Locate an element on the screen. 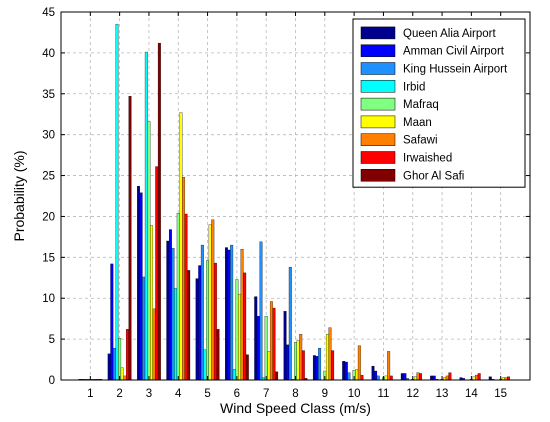  x-tick-label: 10 is located at coordinates (354, 394).